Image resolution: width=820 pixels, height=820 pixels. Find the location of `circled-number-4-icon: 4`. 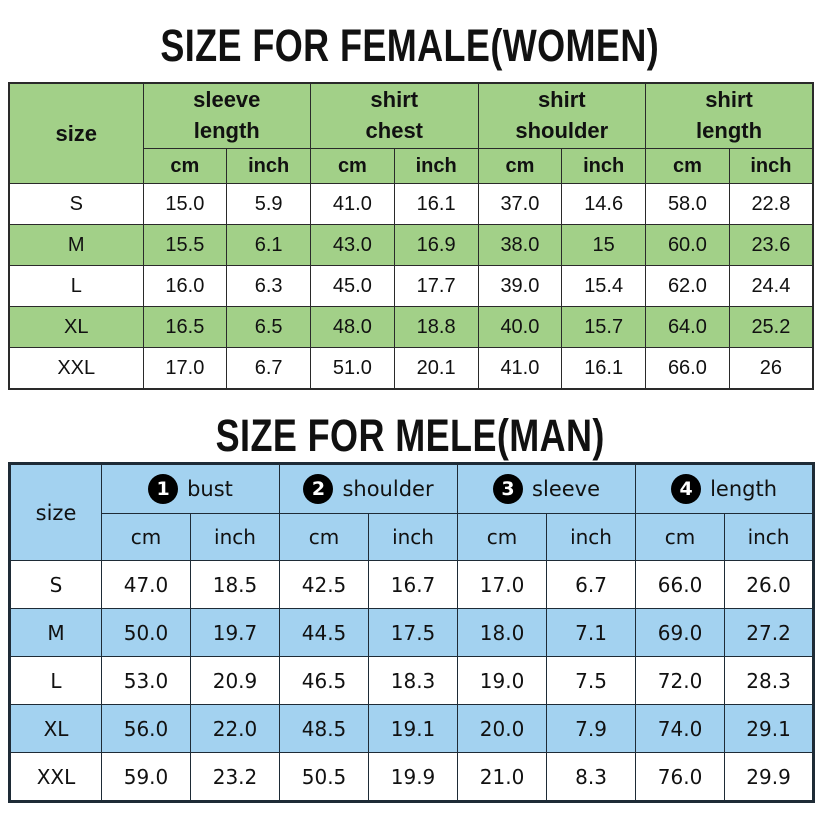

circled-number-4-icon: 4 is located at coordinates (686, 489).